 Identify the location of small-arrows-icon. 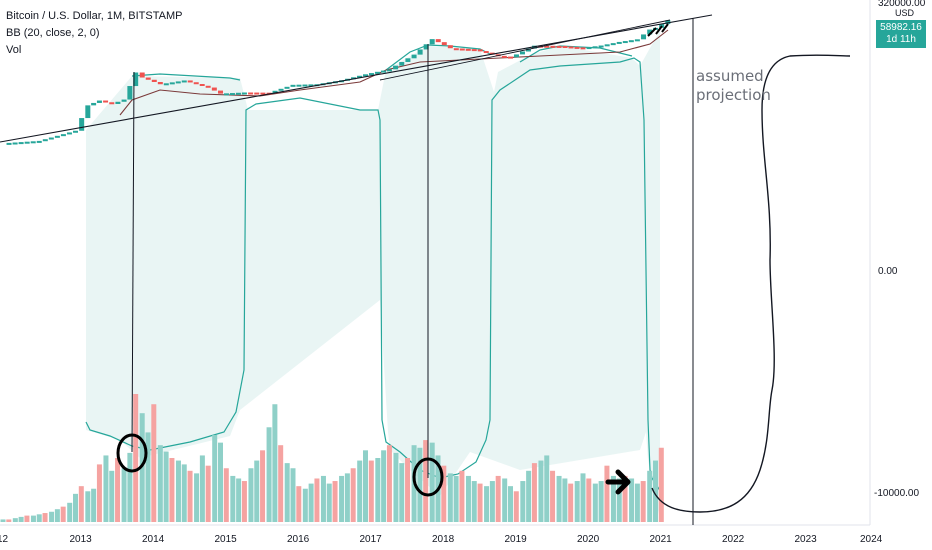
(658, 30).